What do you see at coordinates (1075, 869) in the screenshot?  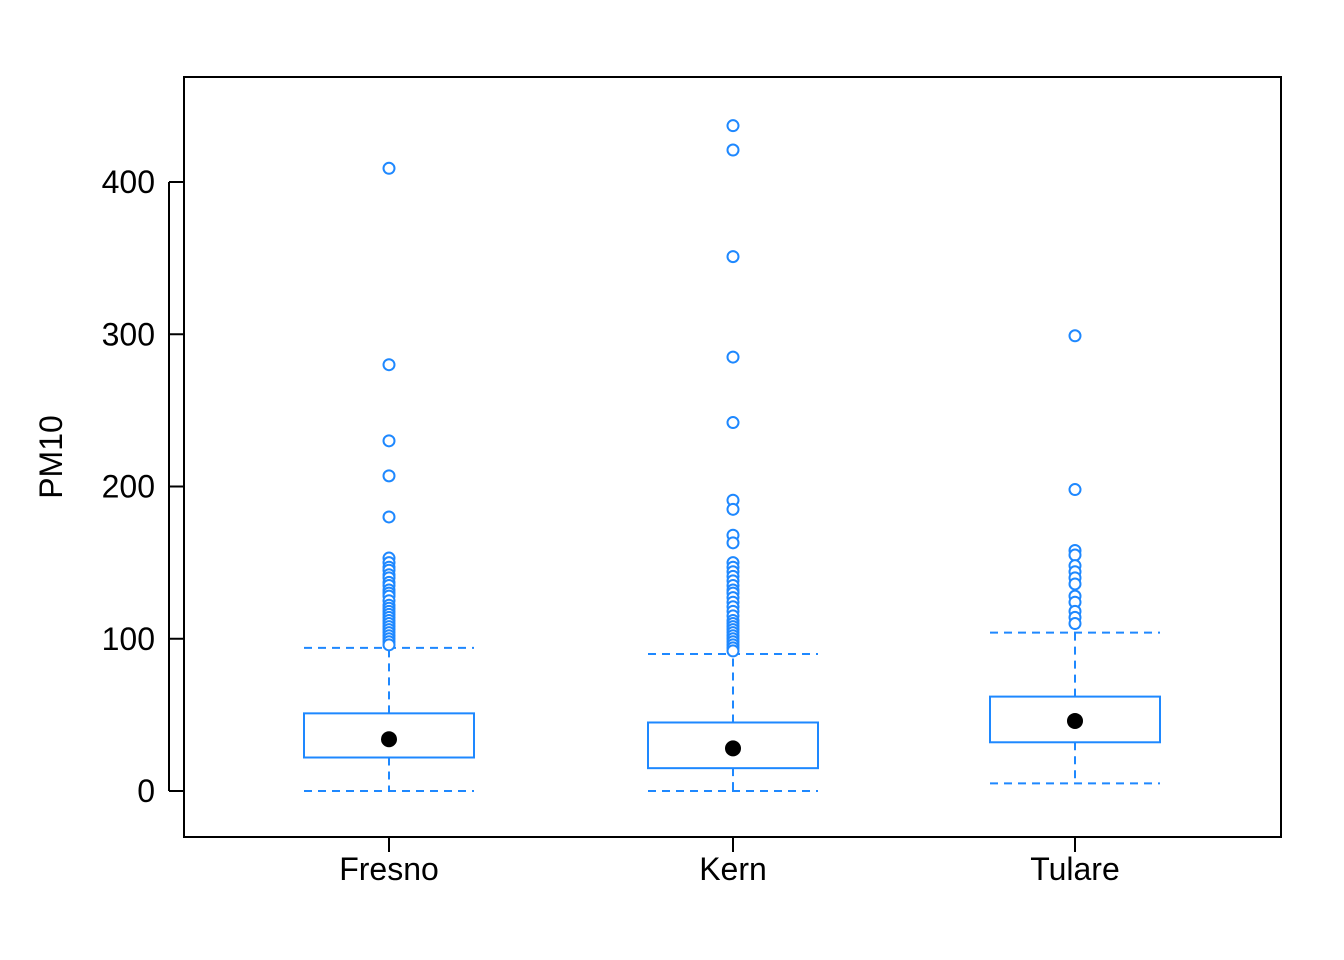 I see `x-tick-label: Tulare` at bounding box center [1075, 869].